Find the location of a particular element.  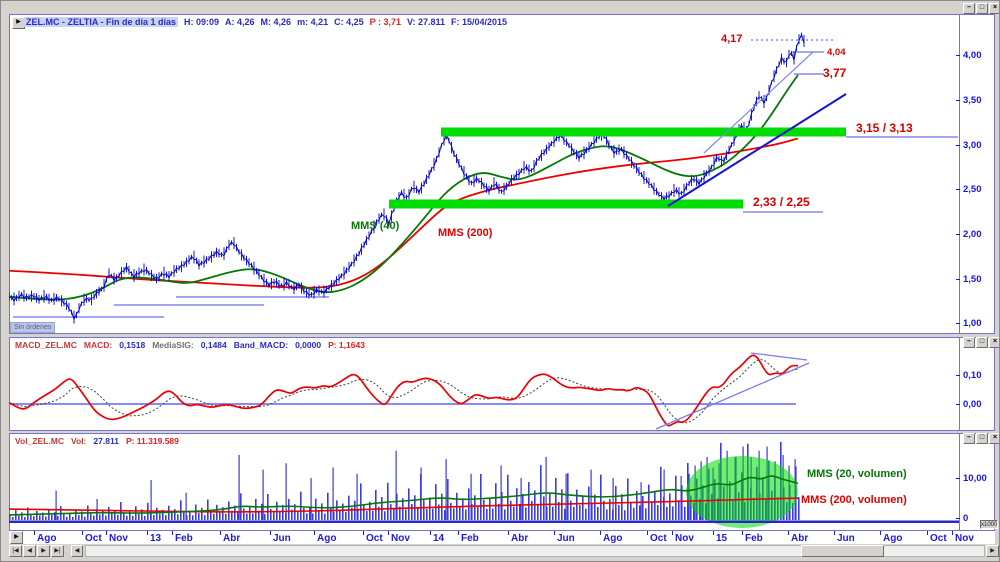

scrollbar-track is located at coordinates (535, 551).